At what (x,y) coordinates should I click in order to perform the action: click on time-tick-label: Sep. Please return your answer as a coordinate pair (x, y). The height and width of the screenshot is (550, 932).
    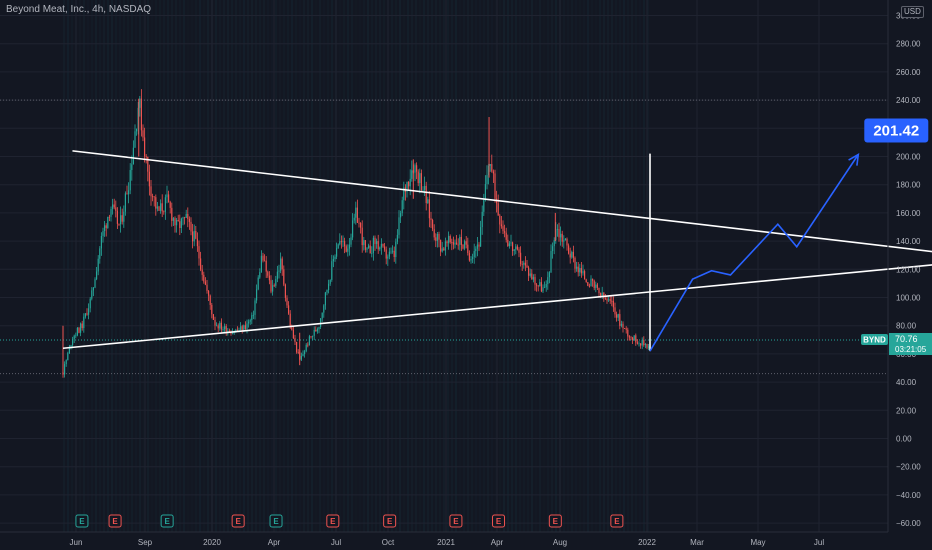
    Looking at the image, I should click on (145, 542).